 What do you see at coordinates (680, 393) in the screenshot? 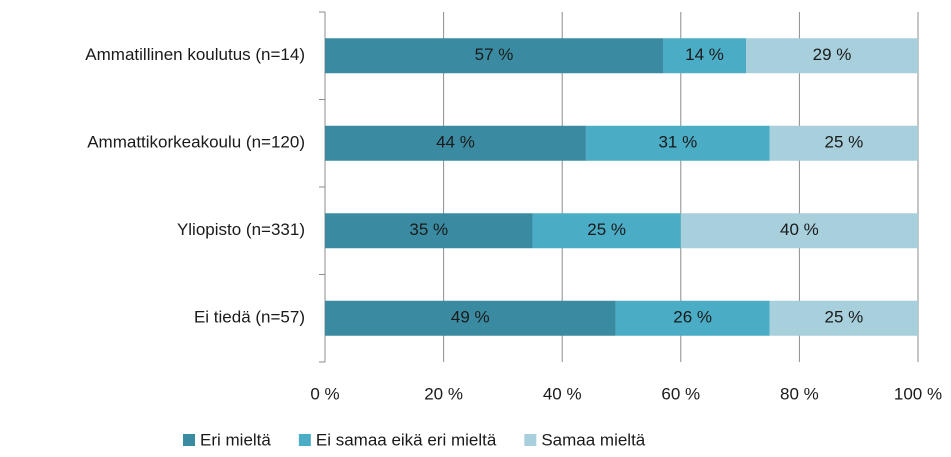
I see `x-tick-label: 60 %` at bounding box center [680, 393].